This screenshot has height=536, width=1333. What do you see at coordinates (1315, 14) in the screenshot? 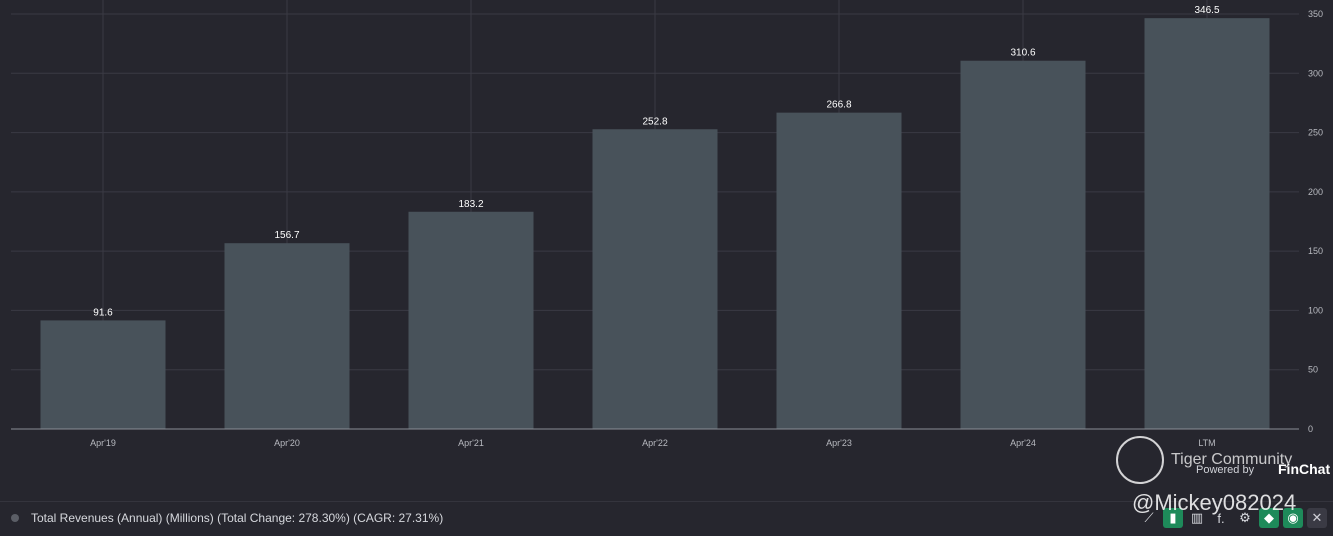
I see `y-tick-label: 350` at bounding box center [1315, 14].